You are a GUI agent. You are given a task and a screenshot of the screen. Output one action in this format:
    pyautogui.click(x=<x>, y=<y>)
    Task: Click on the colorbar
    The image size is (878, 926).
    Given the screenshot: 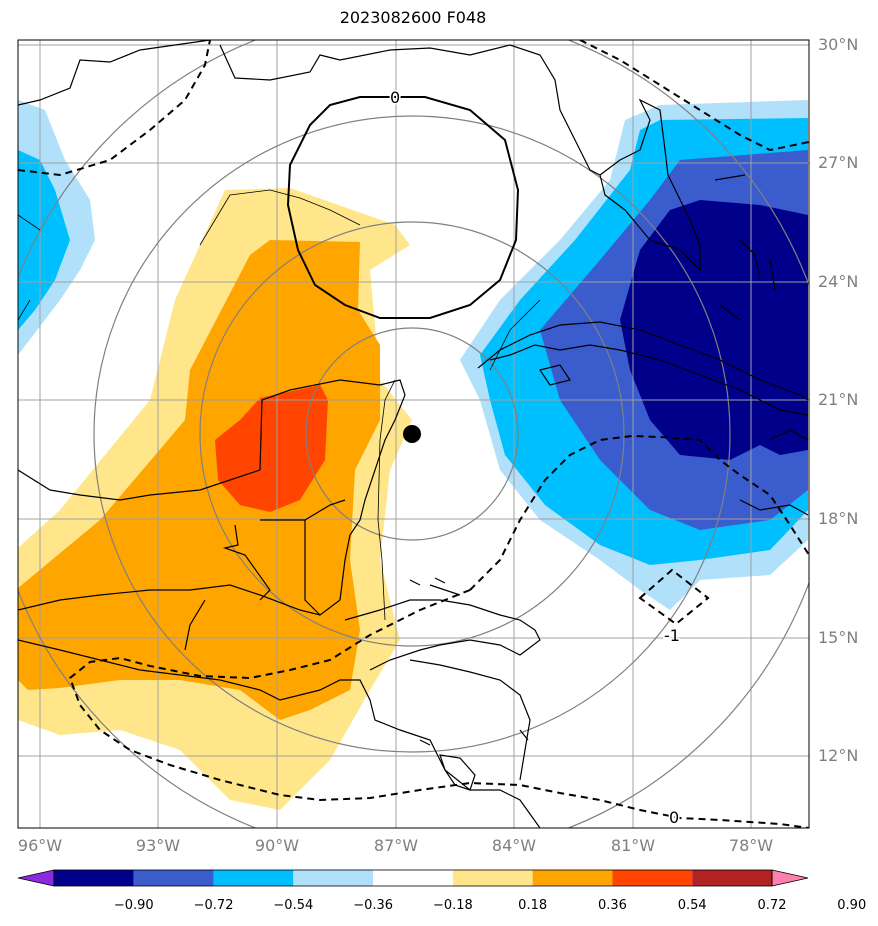 What is the action you would take?
    pyautogui.click(x=413, y=878)
    